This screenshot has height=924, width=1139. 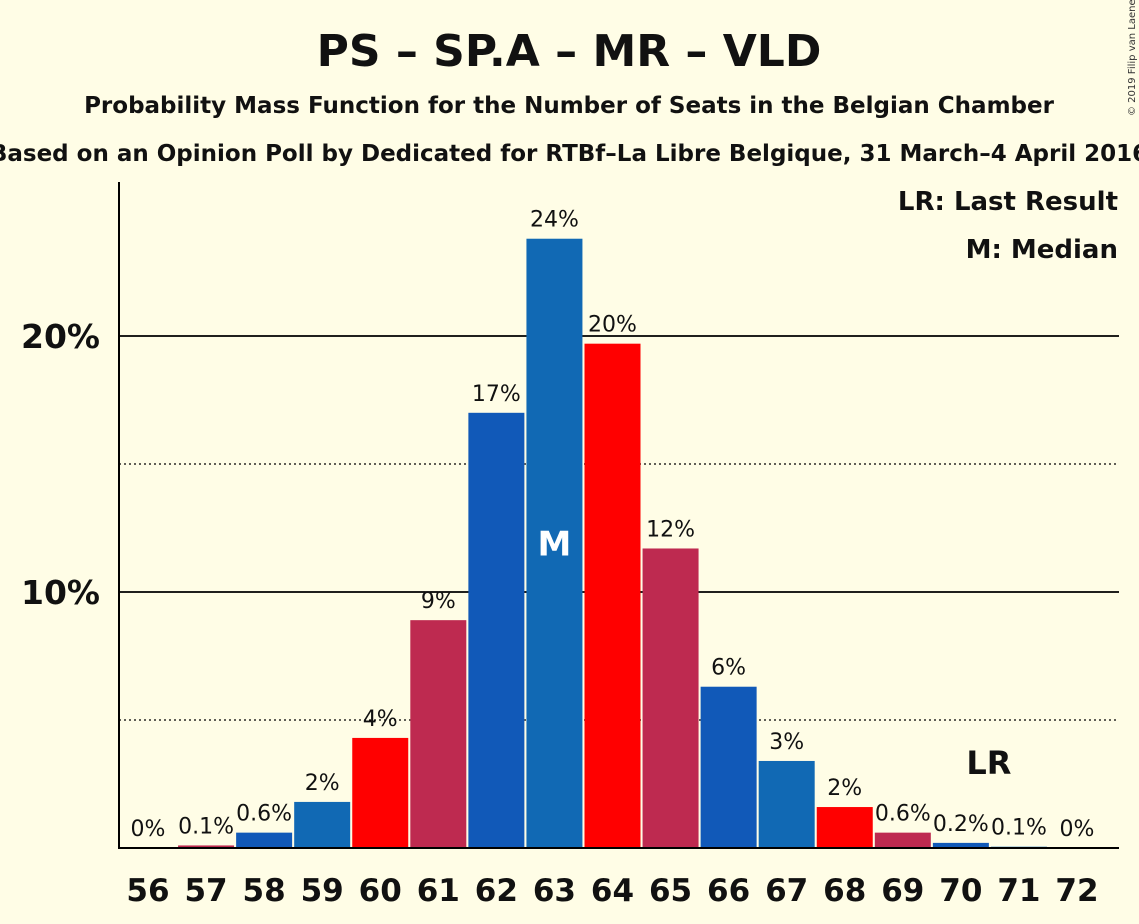 What do you see at coordinates (496, 891) in the screenshot?
I see `x-tick-label-62: 62` at bounding box center [496, 891].